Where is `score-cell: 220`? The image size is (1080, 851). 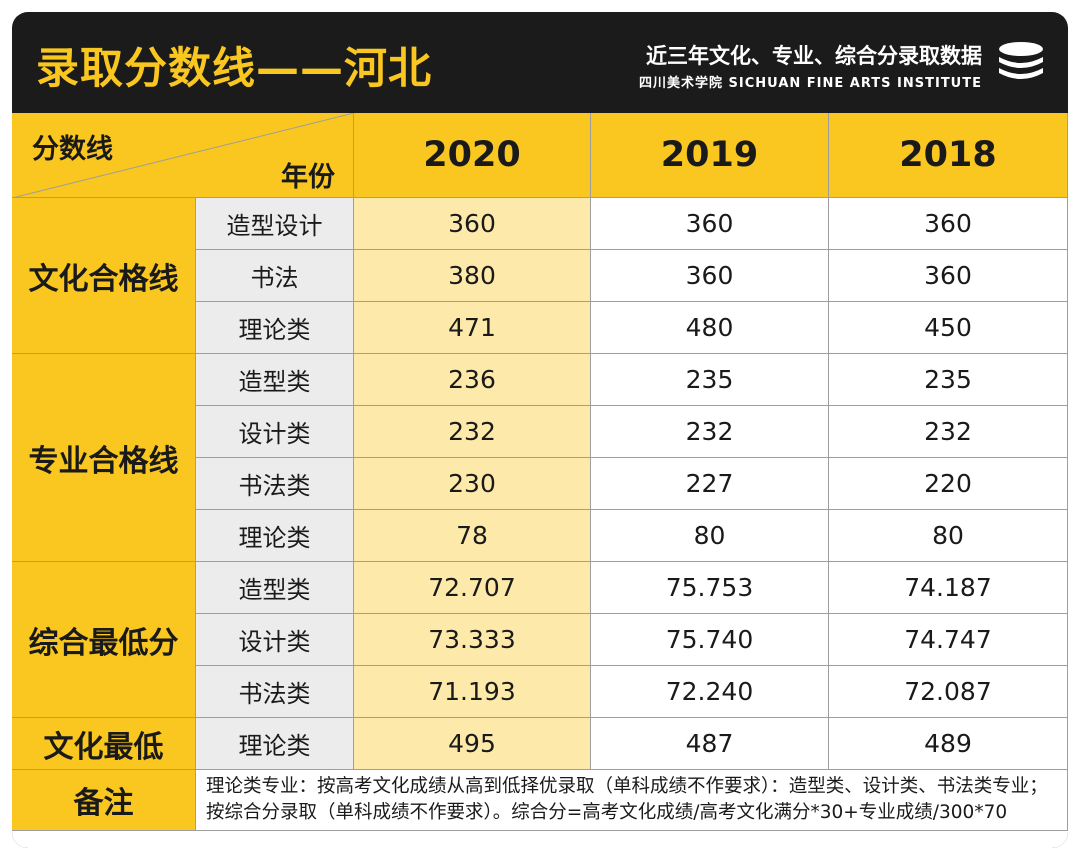 score-cell: 220 is located at coordinates (948, 484).